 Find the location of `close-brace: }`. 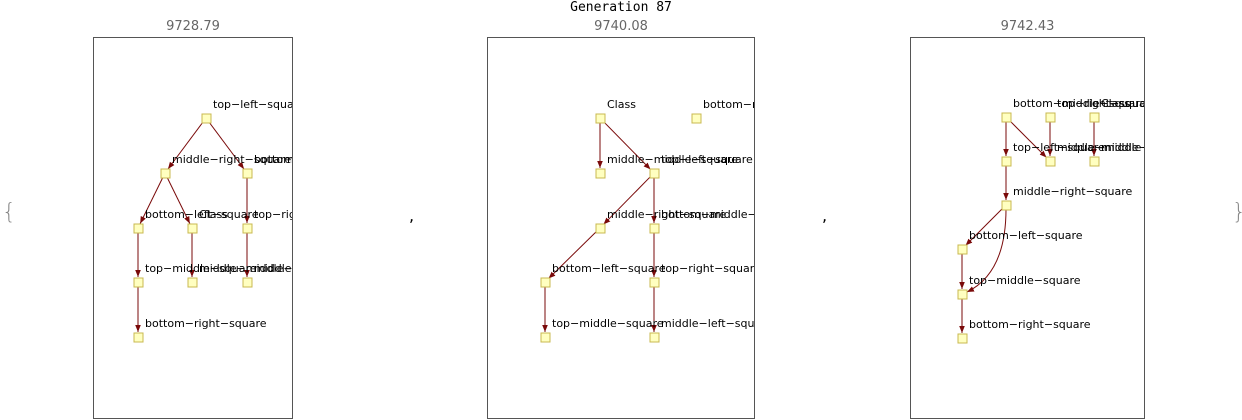

close-brace: } is located at coordinates (1237, 212).